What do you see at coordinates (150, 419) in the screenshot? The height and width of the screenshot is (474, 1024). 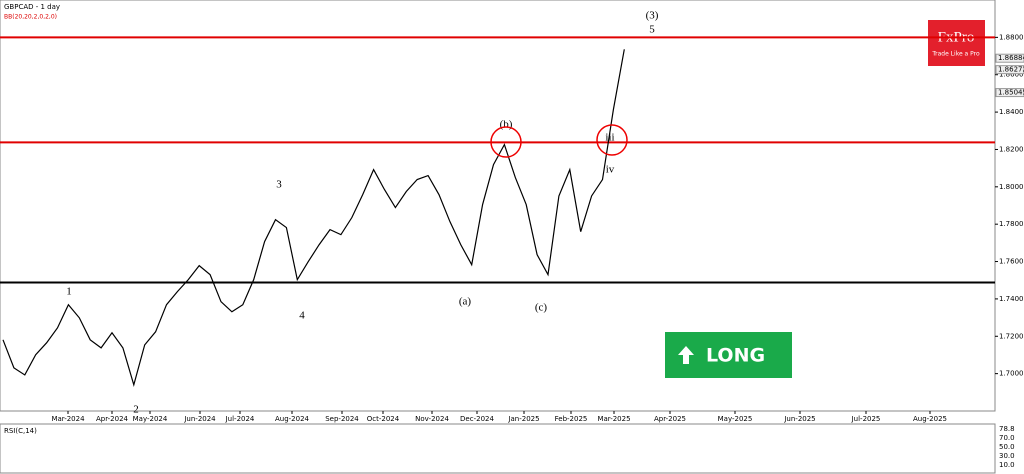 I see `x-tick-label: May-2024` at bounding box center [150, 419].